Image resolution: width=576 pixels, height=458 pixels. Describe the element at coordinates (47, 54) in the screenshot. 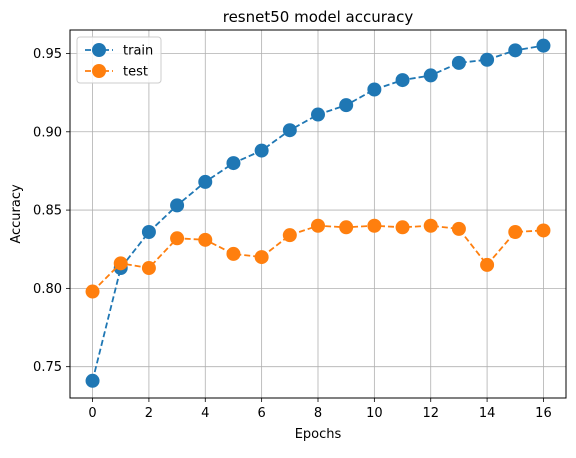

I see `y-tick-label: 0.95` at that location.